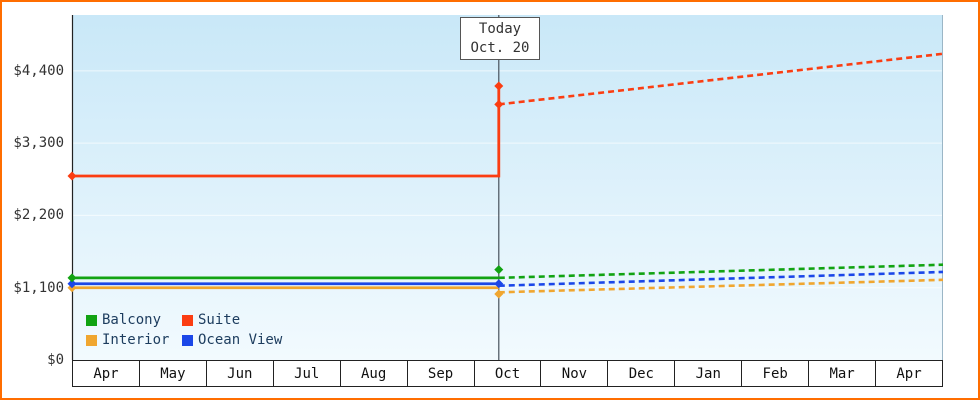 The image size is (980, 400). Describe the element at coordinates (38, 143) in the screenshot. I see `y-axis-tick-label: $3,300` at that location.